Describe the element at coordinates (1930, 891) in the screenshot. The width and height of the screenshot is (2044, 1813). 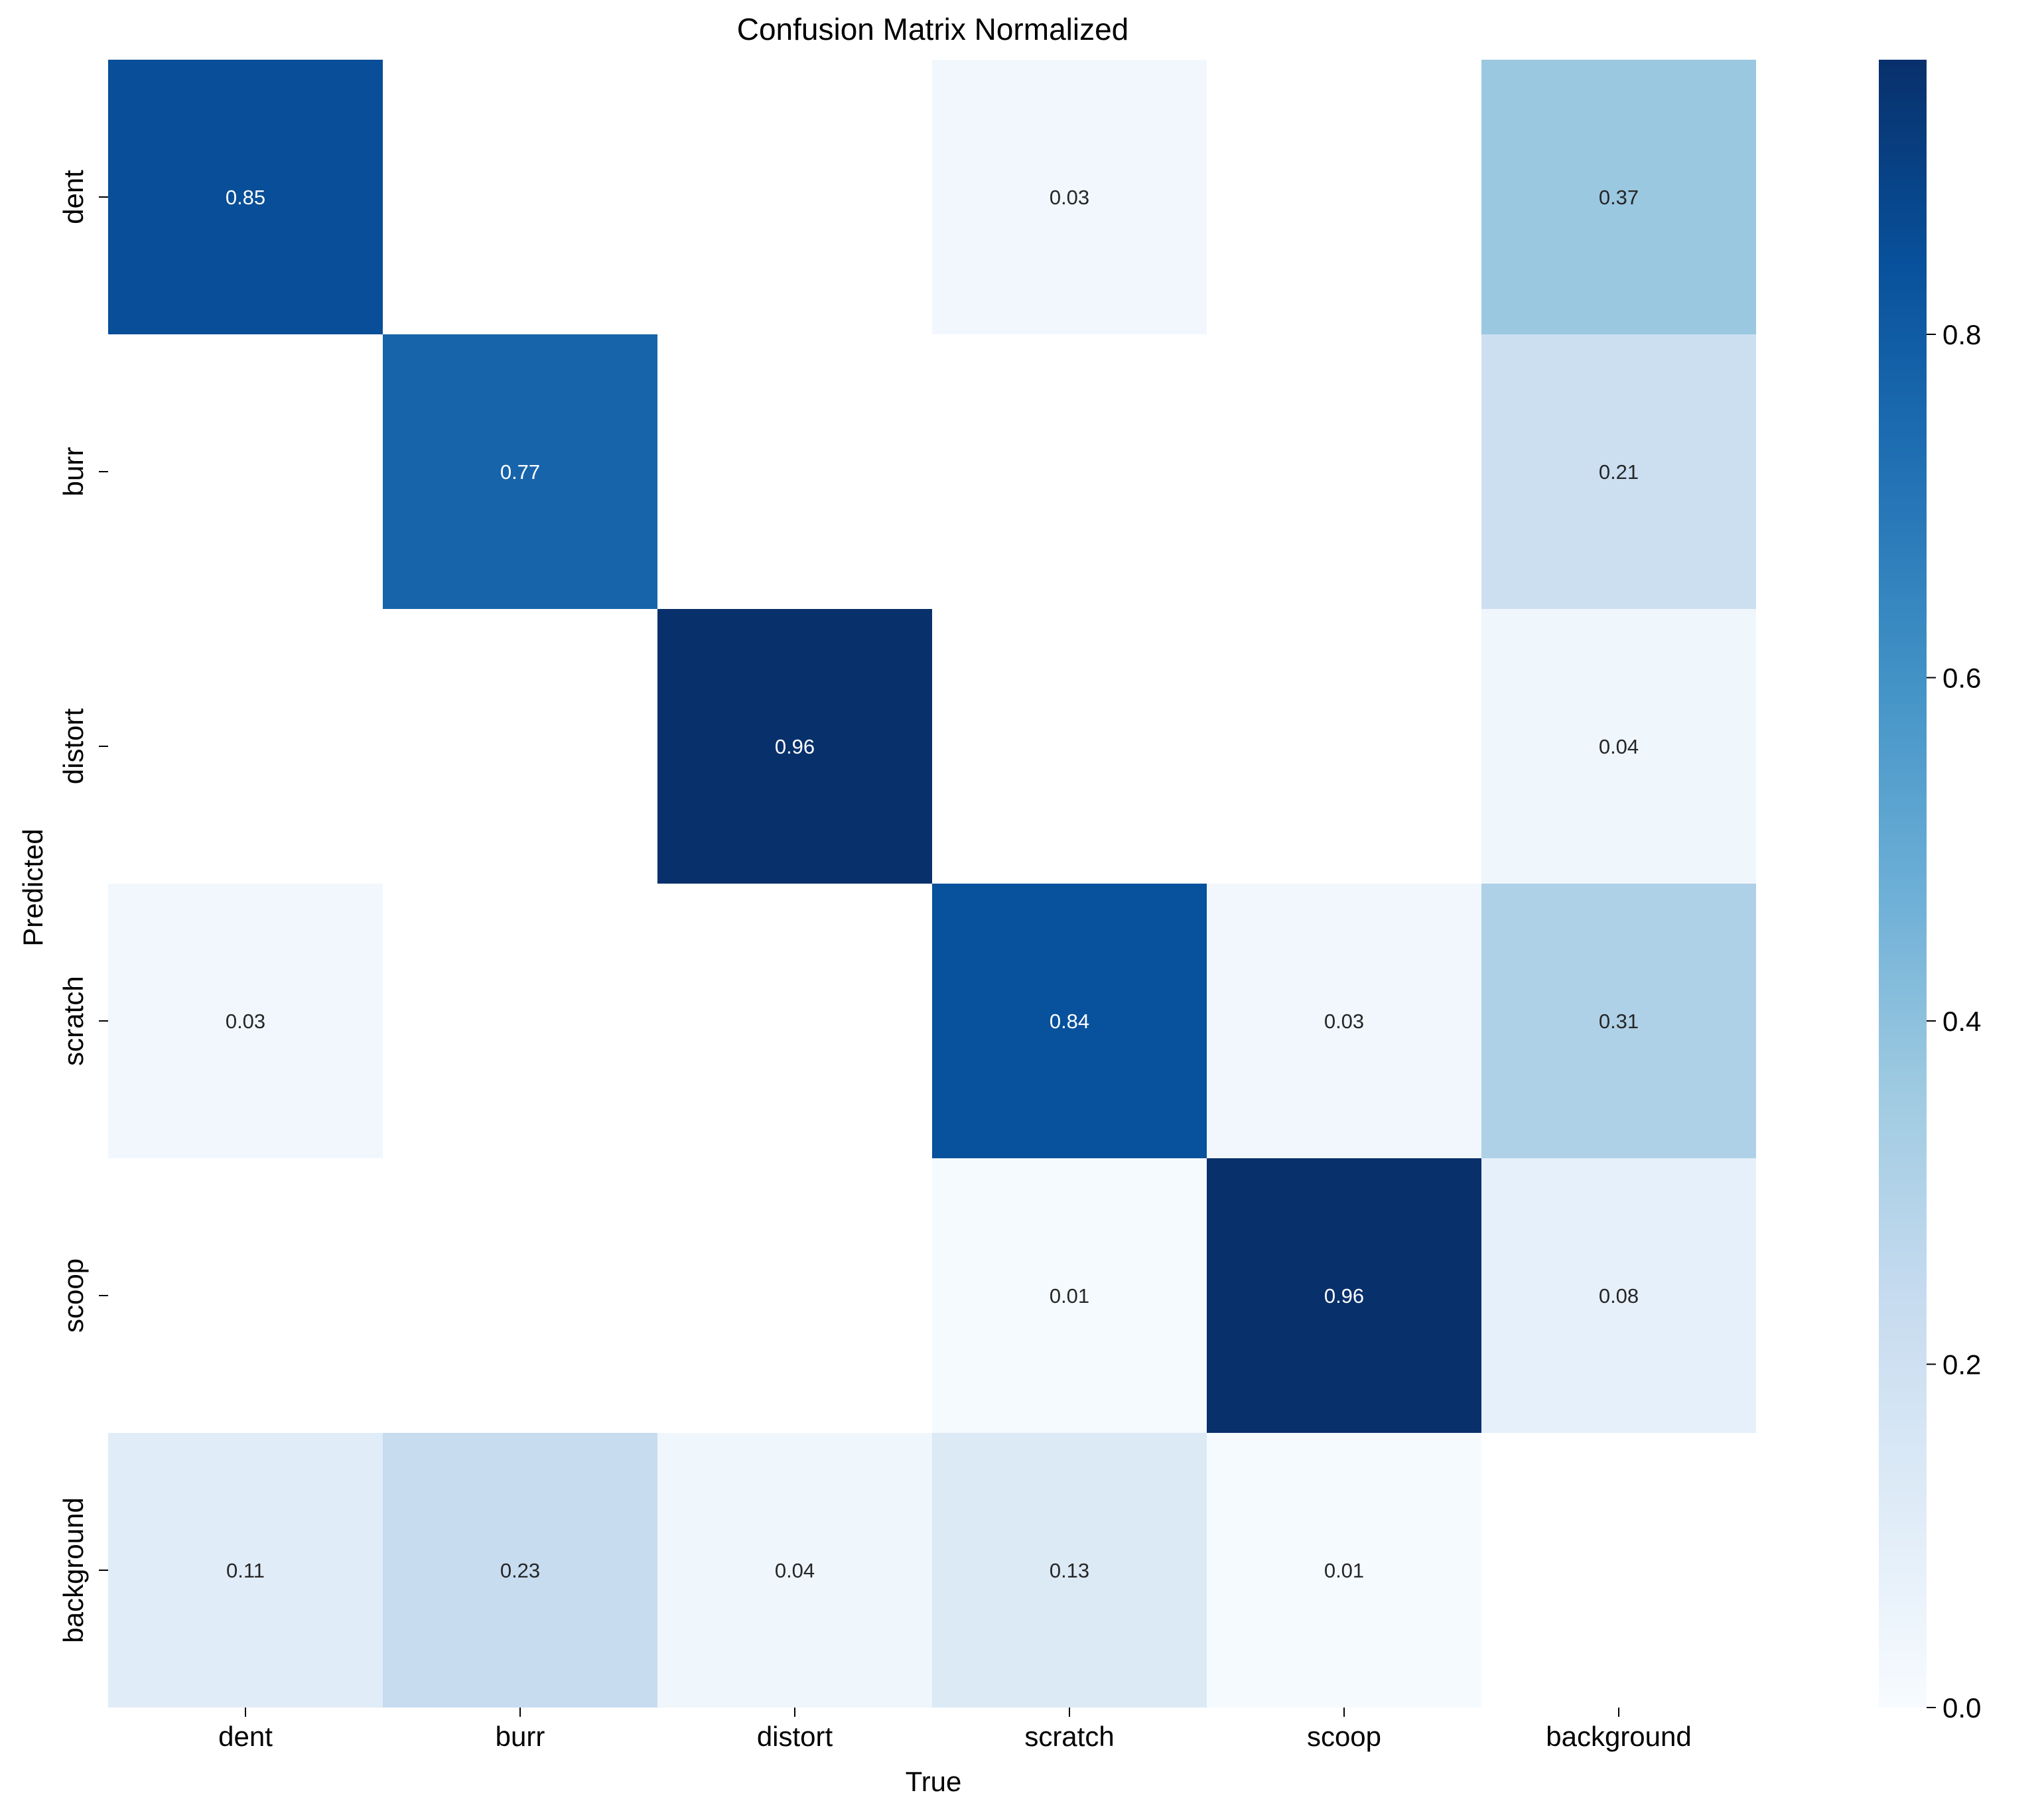
I see `colorbar: 0.0 0.2 0.4 0.6 0.8` at that location.